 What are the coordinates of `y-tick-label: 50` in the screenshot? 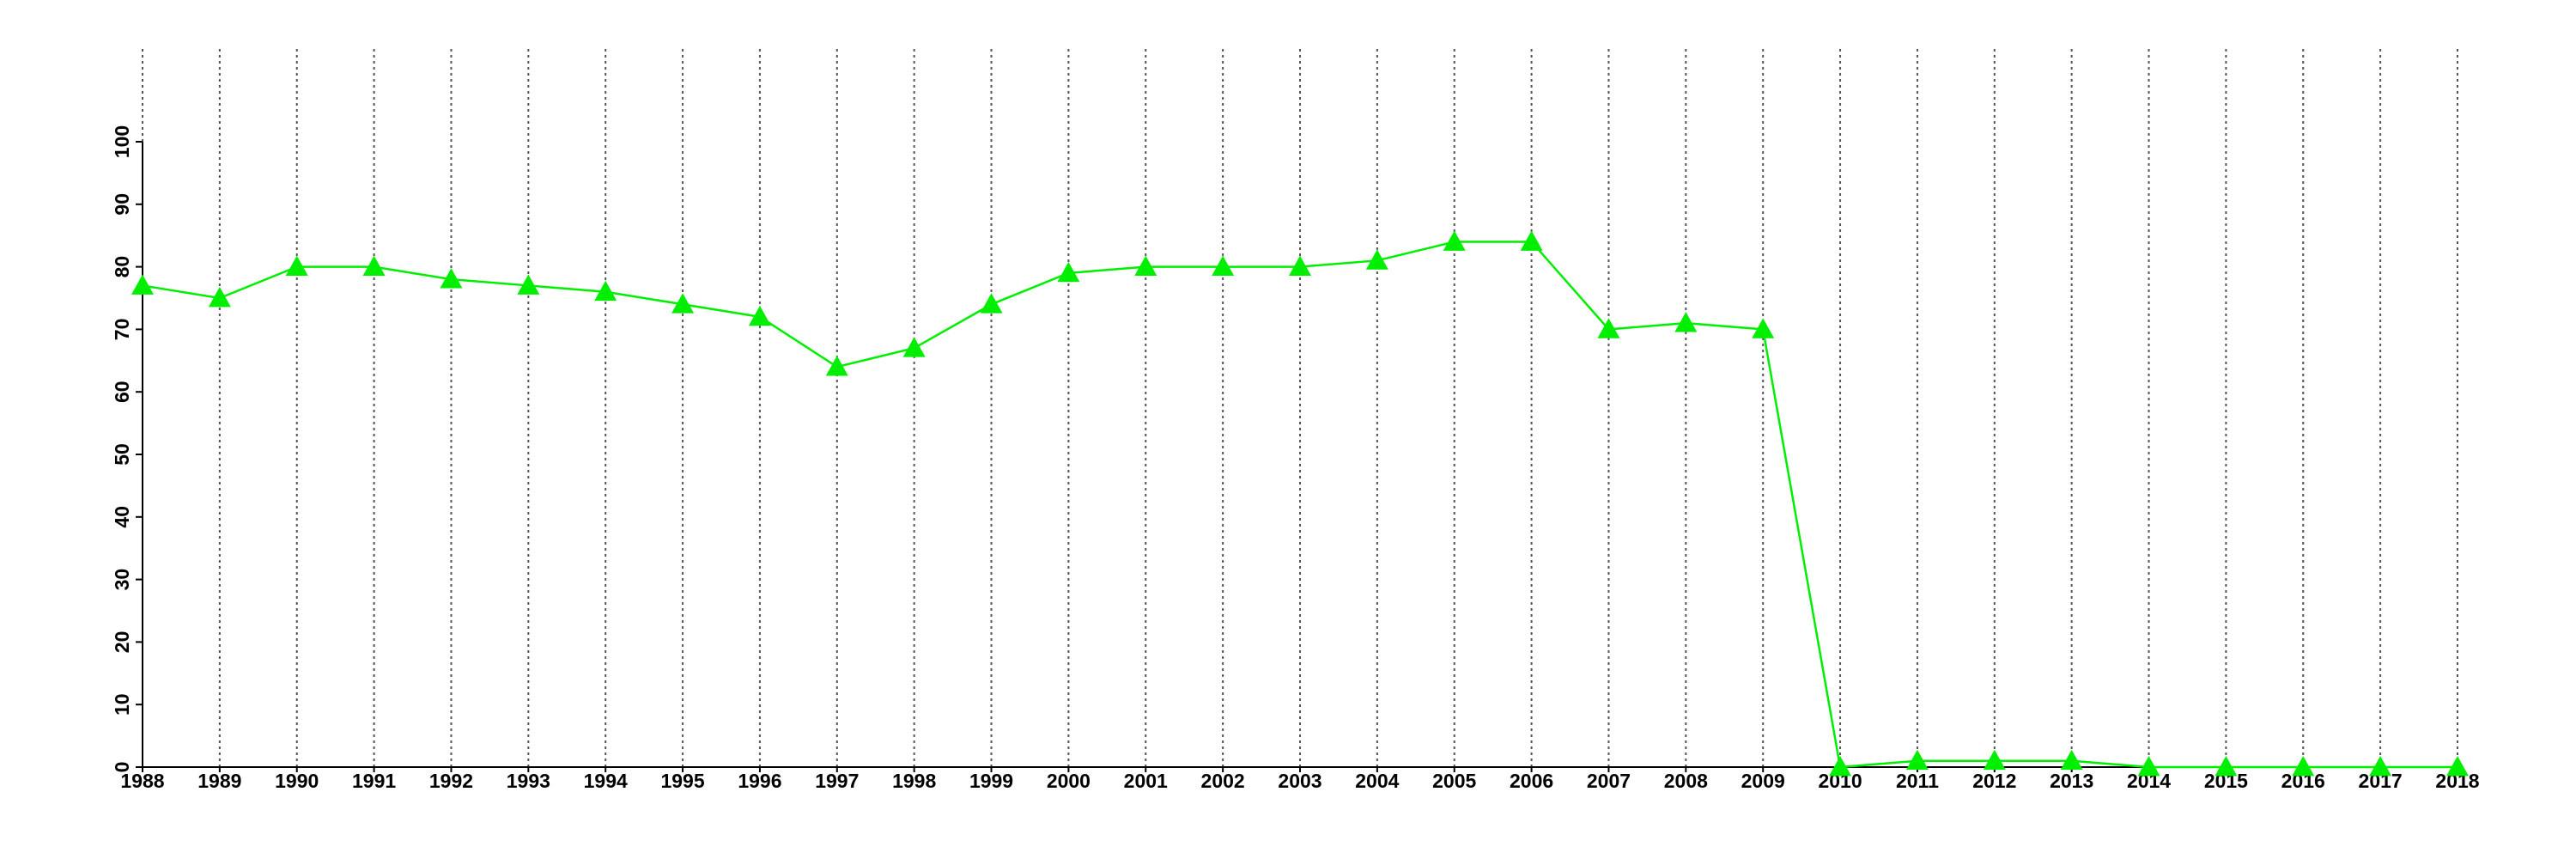 It's located at (122, 455).